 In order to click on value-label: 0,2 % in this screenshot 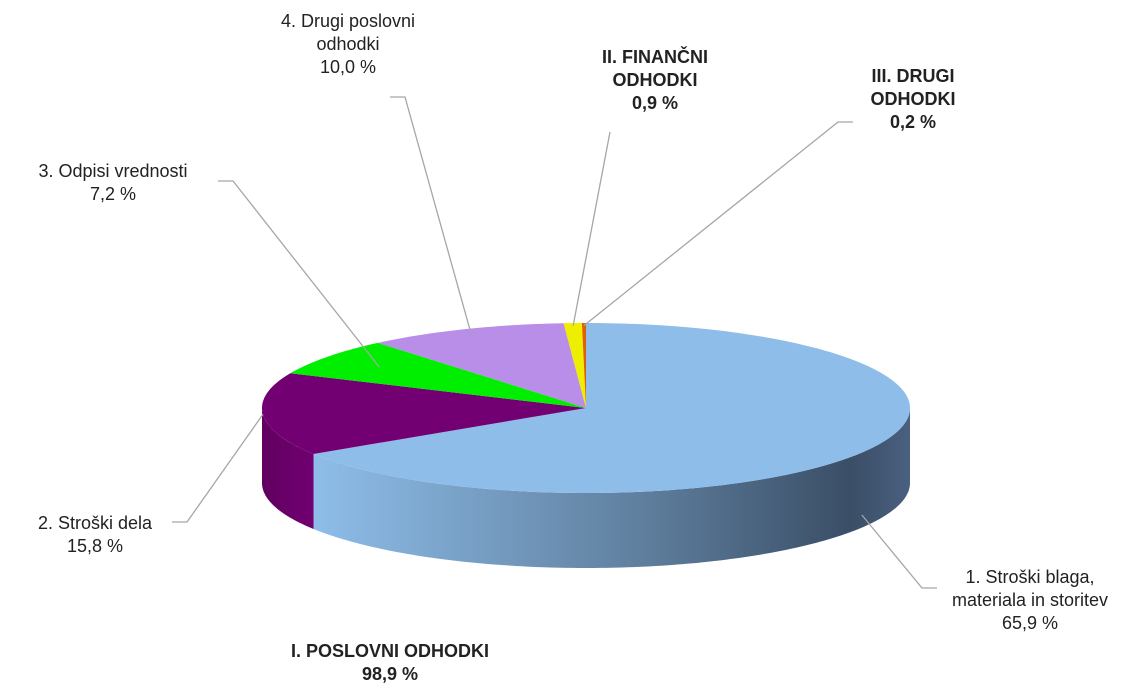, I will do `click(913, 122)`.